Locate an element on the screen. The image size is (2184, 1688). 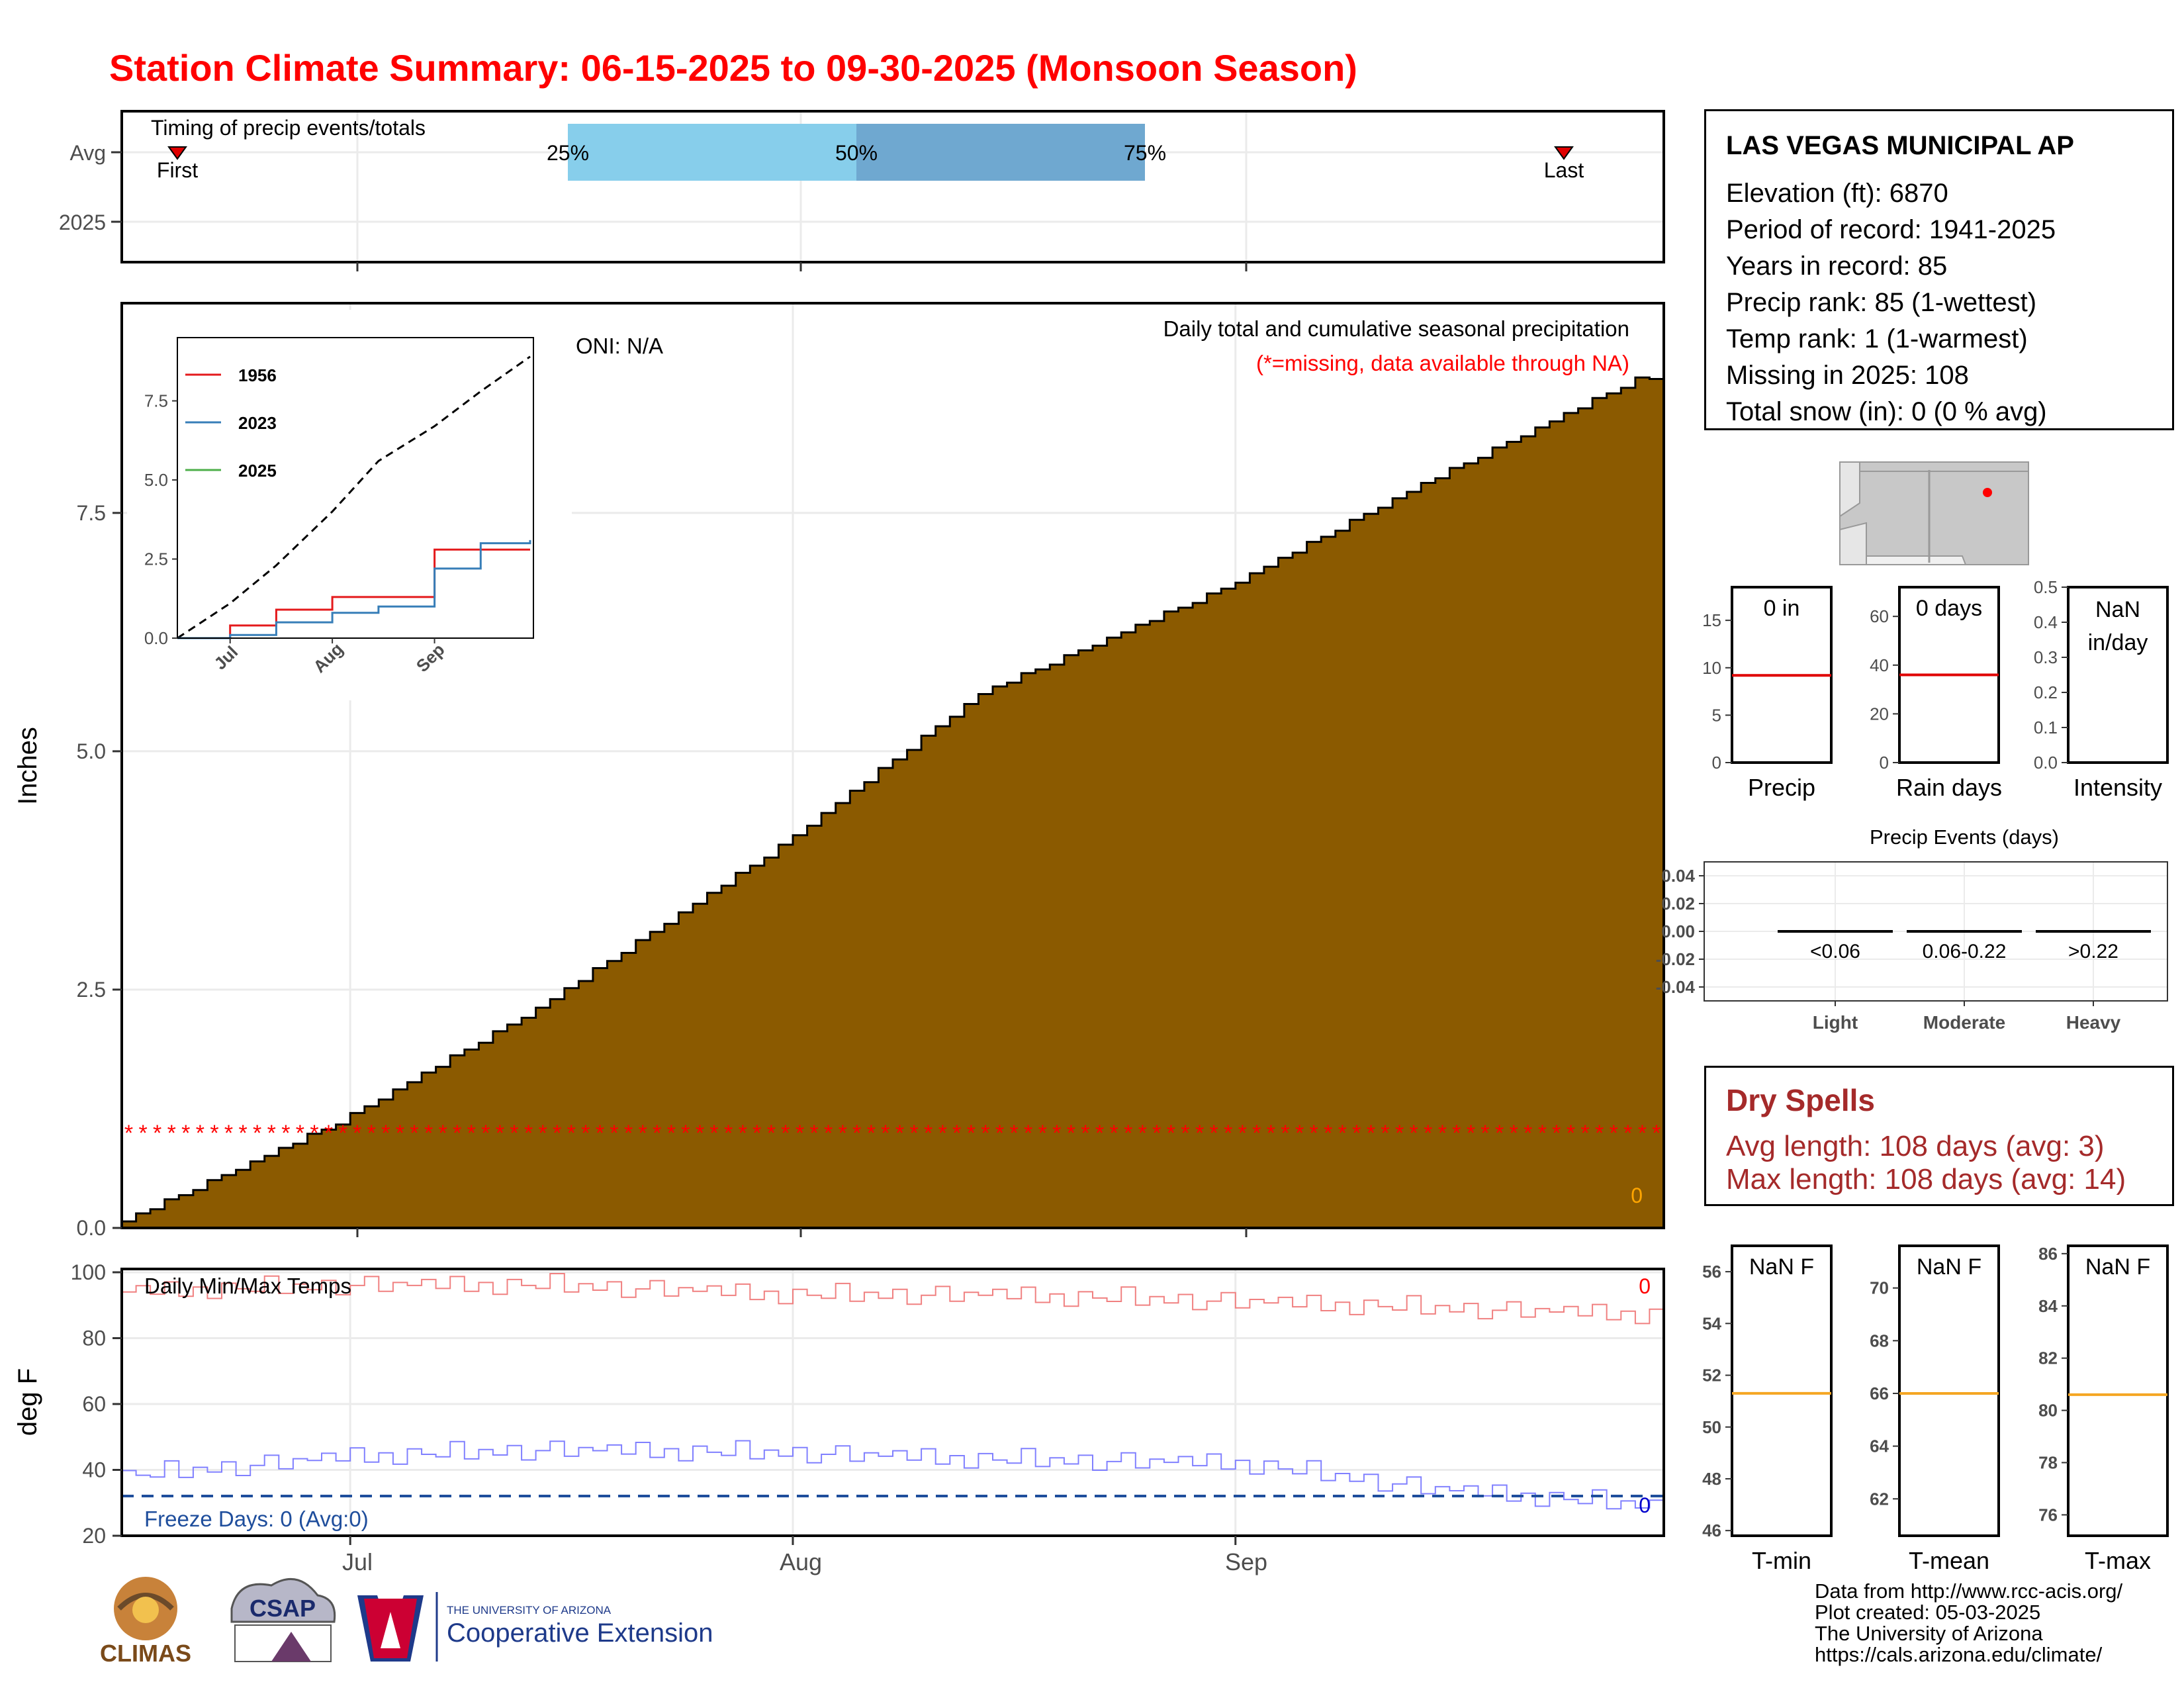
timing-row-avg: Avg is located at coordinates (87, 153).